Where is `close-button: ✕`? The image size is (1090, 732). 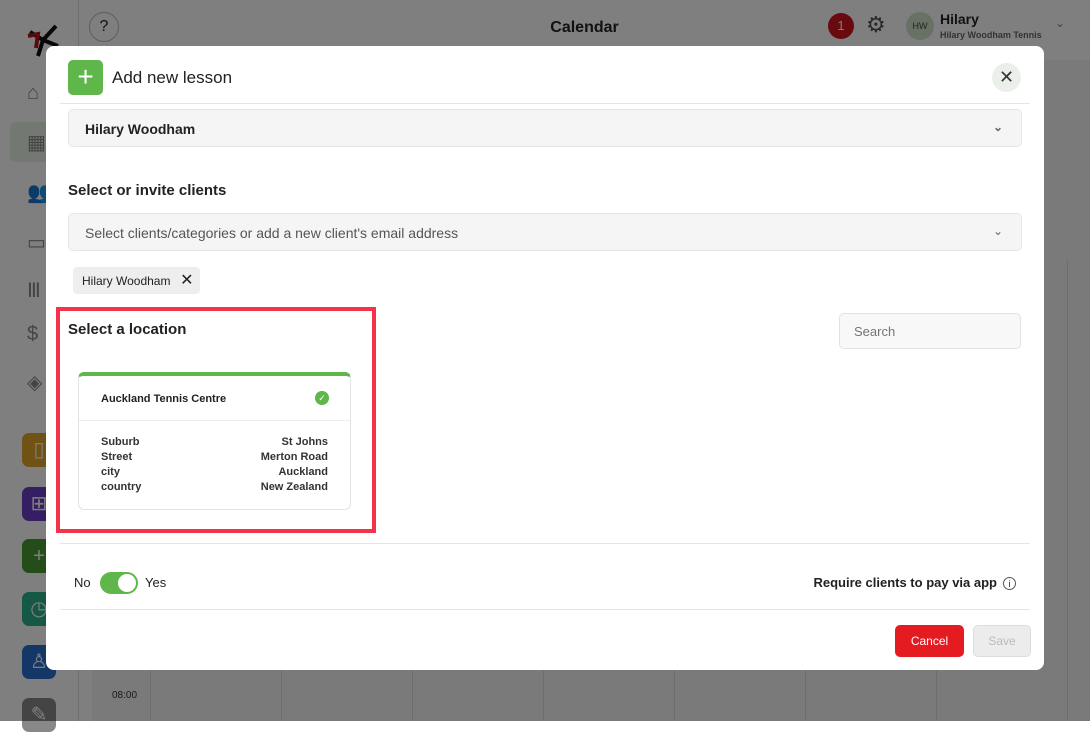
close-button: ✕ is located at coordinates (1006, 77).